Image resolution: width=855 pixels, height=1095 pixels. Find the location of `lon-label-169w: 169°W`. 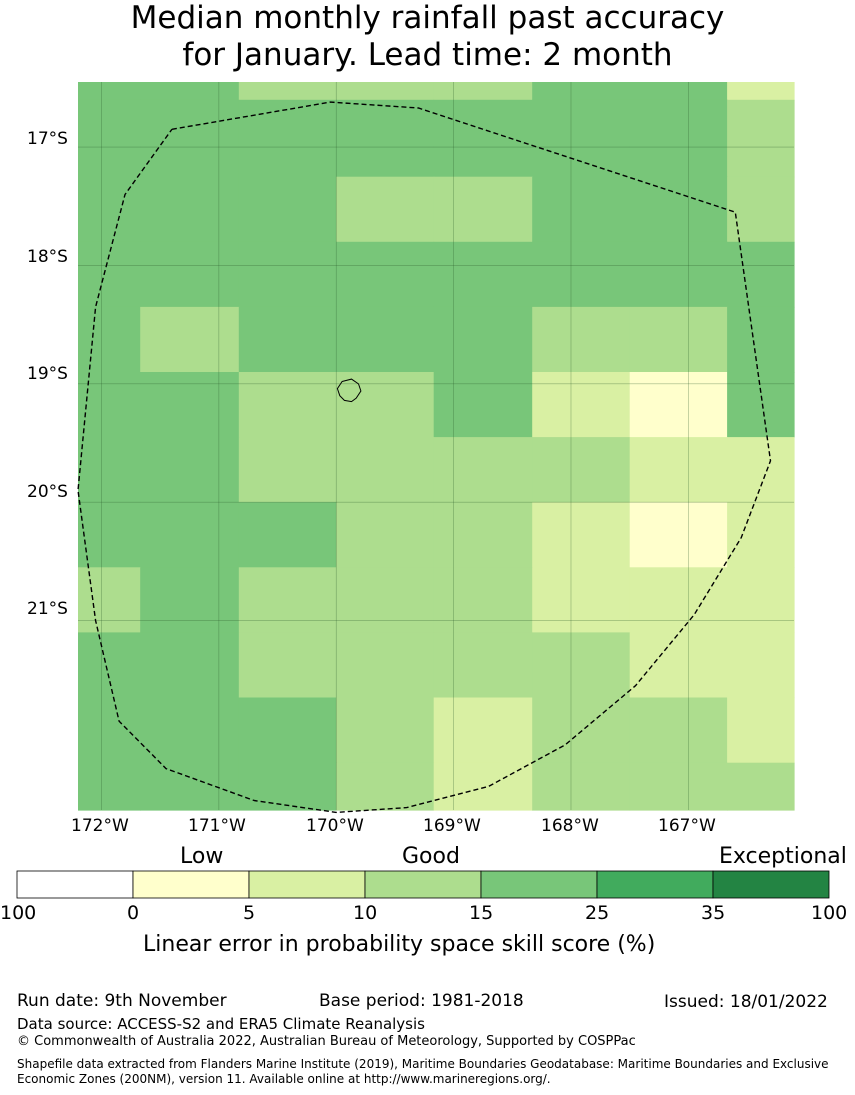

lon-label-169w: 169°W is located at coordinates (452, 826).